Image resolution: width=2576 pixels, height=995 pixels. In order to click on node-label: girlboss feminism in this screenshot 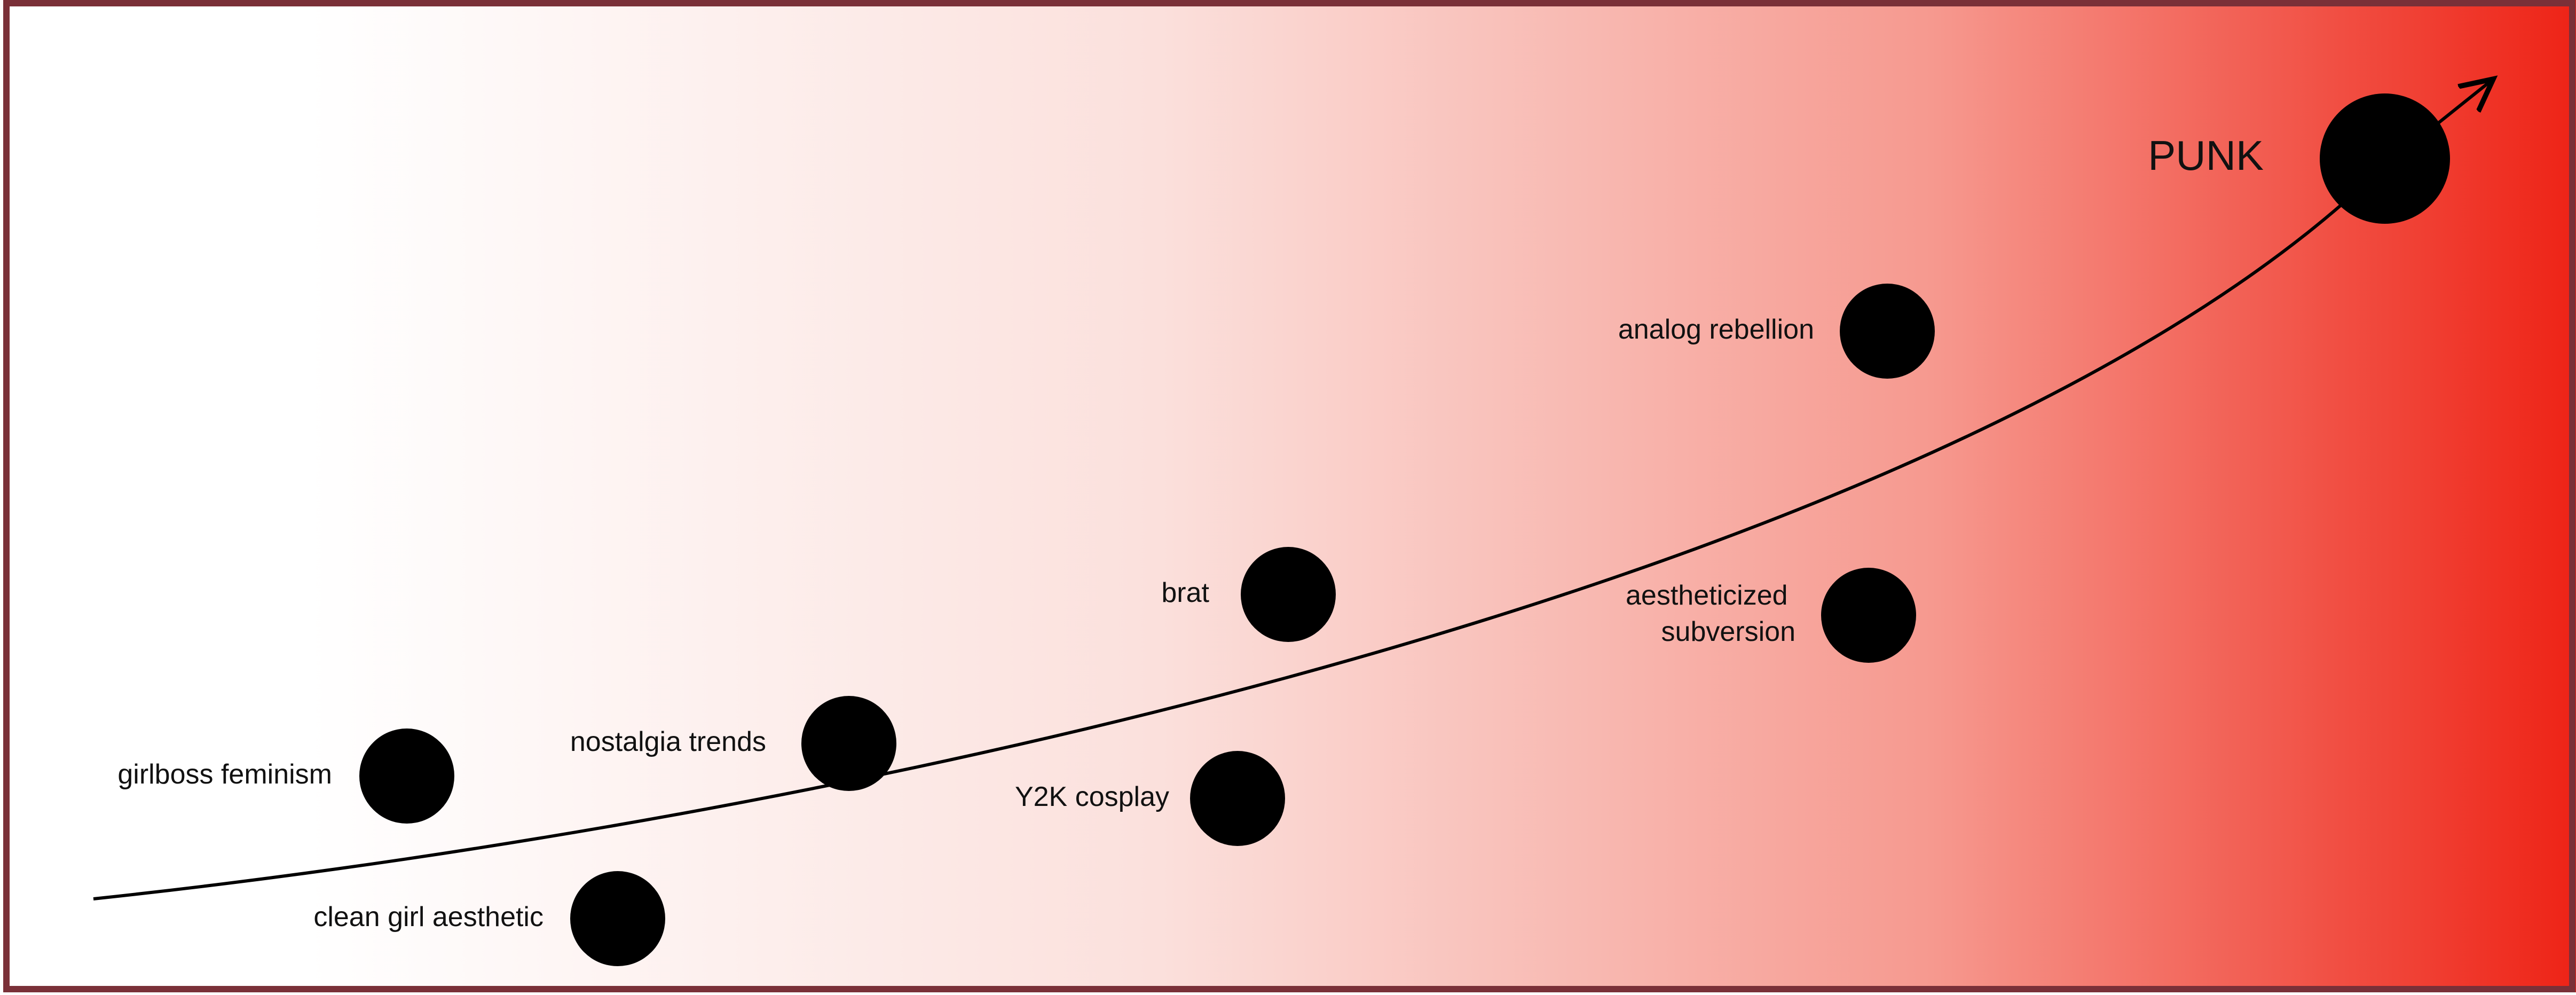, I will do `click(224, 774)`.